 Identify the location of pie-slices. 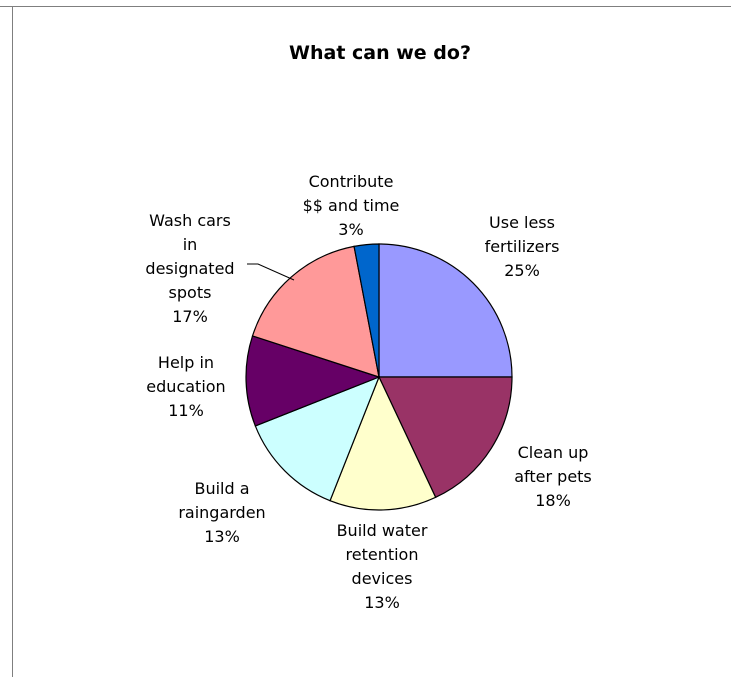
(379, 377).